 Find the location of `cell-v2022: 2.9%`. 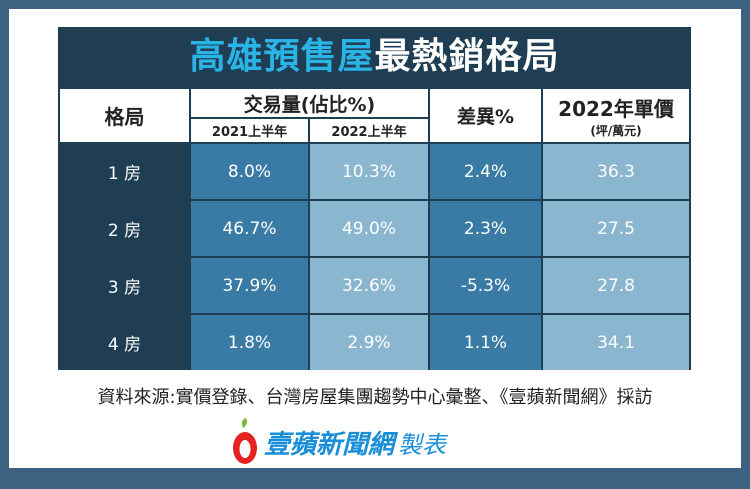

cell-v2022: 2.9% is located at coordinates (369, 342).